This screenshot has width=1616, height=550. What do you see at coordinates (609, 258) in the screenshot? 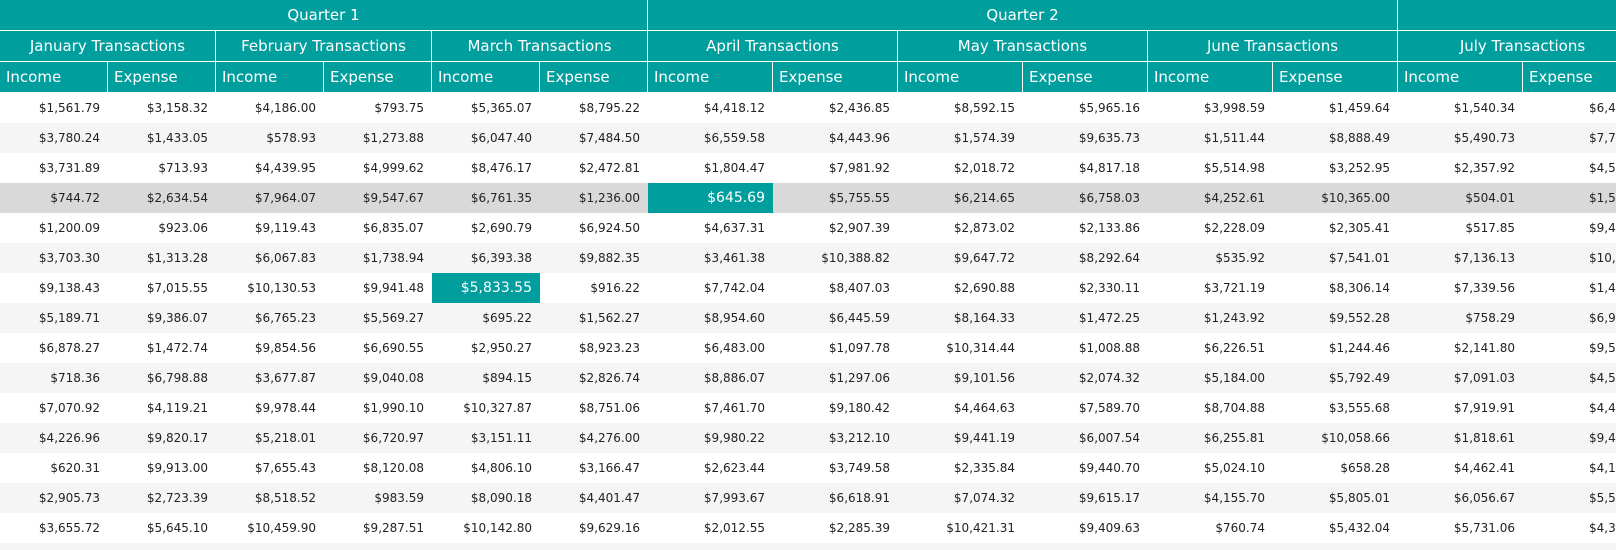
I see `cell: $9,882.35` at bounding box center [609, 258].